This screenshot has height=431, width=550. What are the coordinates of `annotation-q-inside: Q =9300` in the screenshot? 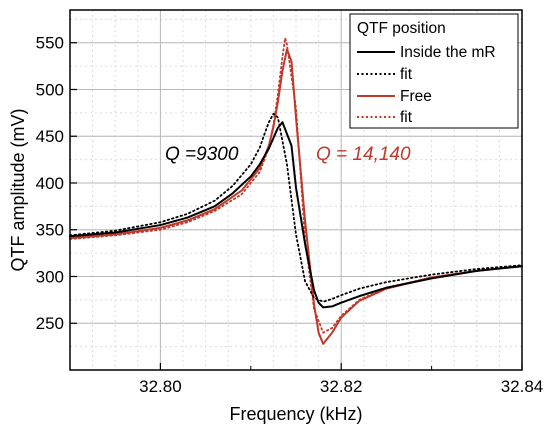 It's located at (202, 154).